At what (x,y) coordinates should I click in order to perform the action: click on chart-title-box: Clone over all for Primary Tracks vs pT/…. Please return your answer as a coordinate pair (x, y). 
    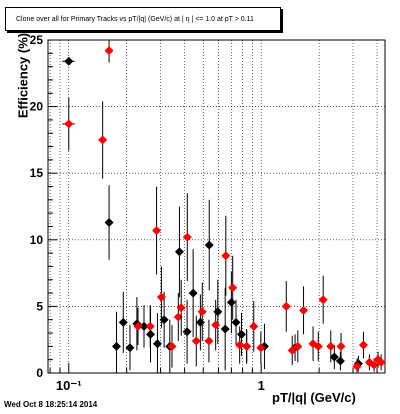
    Looking at the image, I should click on (143, 19).